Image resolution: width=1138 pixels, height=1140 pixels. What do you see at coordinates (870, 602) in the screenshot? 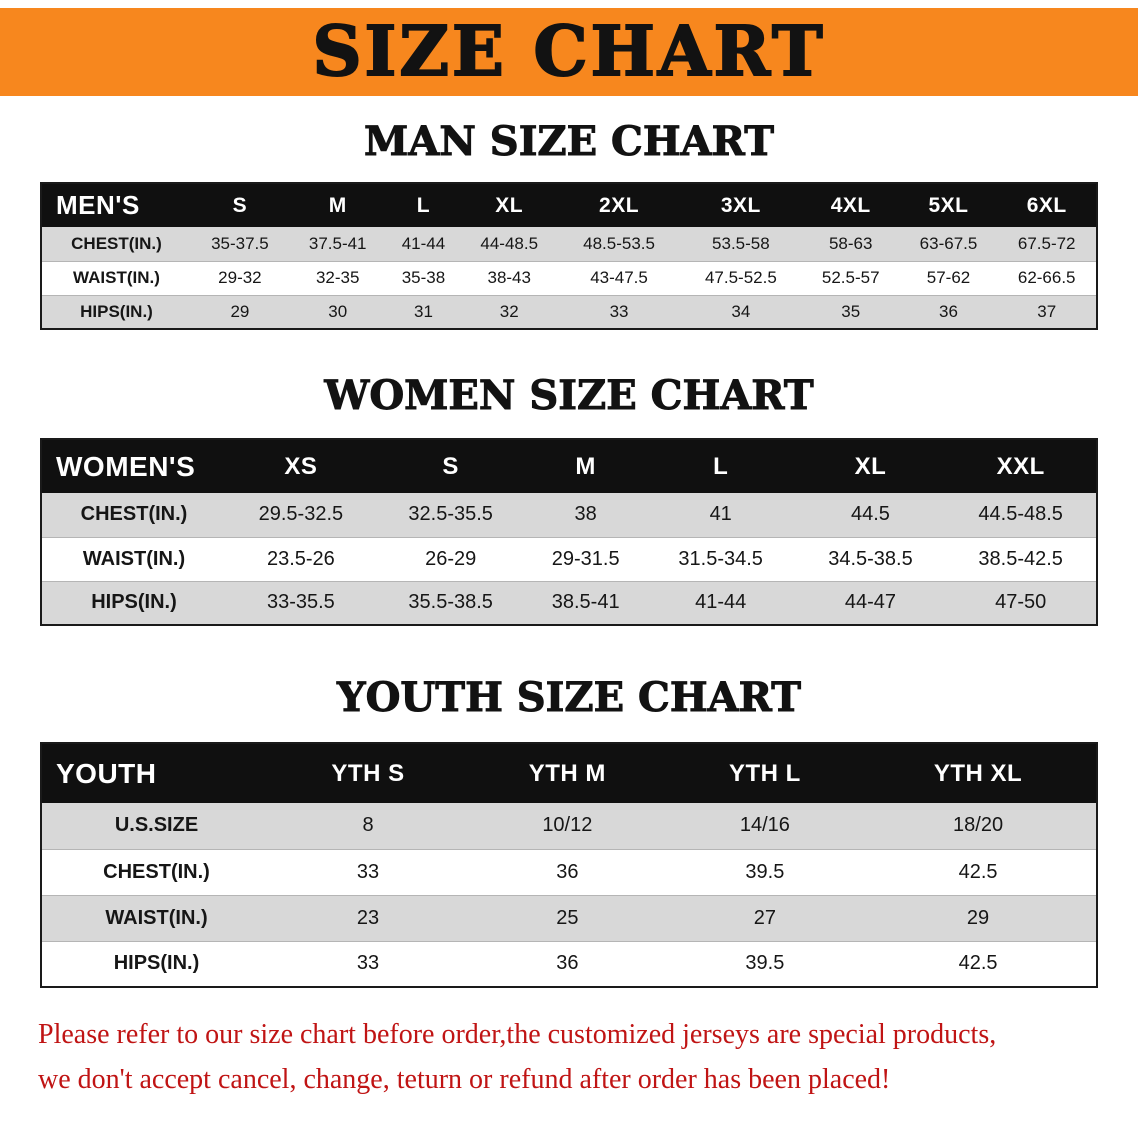
I see `value-cell: 44-47` at bounding box center [870, 602].